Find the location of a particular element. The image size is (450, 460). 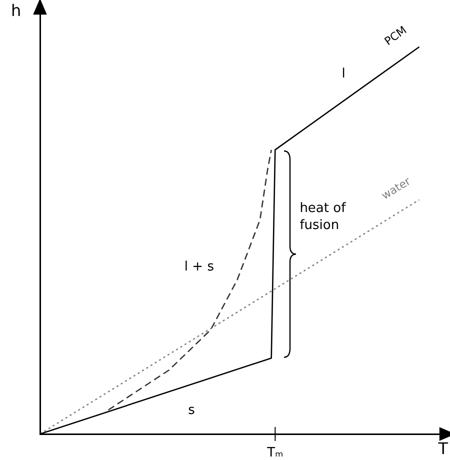

x-axis-title: T is located at coordinates (442, 448).